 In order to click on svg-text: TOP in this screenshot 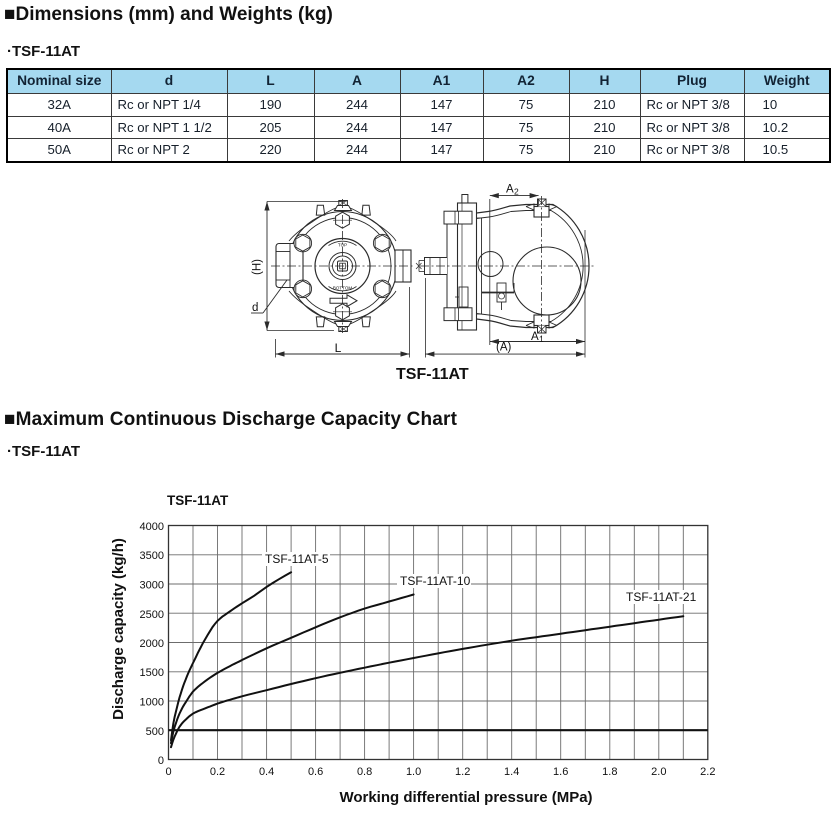, I will do `click(342, 245)`.